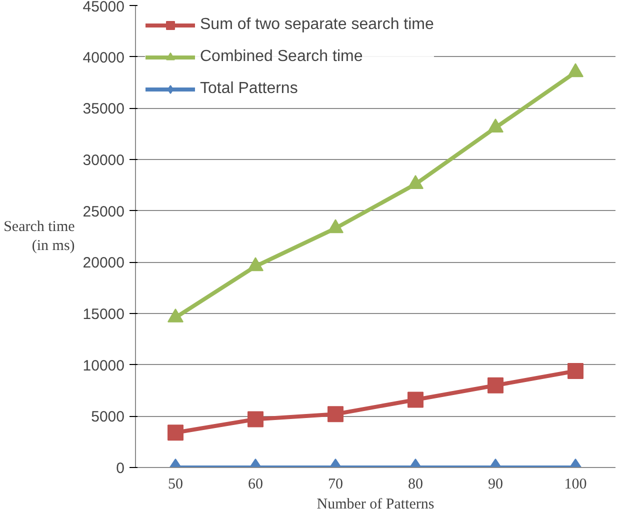 Image resolution: width=627 pixels, height=523 pixels. What do you see at coordinates (375, 504) in the screenshot?
I see `x-axis-title: Number of Patterns` at bounding box center [375, 504].